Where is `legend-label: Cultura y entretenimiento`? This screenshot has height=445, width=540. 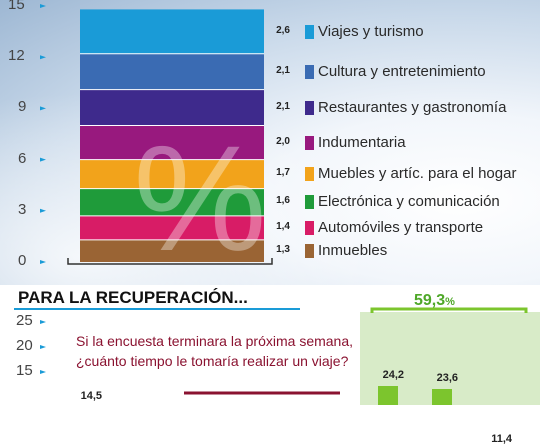
legend-label: Cultura y entretenimiento is located at coordinates (402, 71).